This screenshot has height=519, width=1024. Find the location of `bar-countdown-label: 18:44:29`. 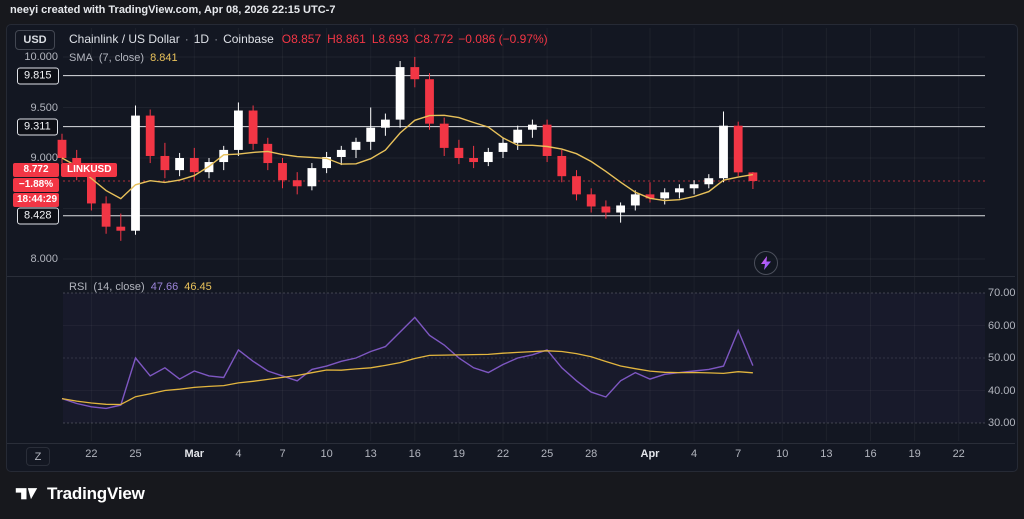

bar-countdown-label: 18:44:29 is located at coordinates (36, 200).